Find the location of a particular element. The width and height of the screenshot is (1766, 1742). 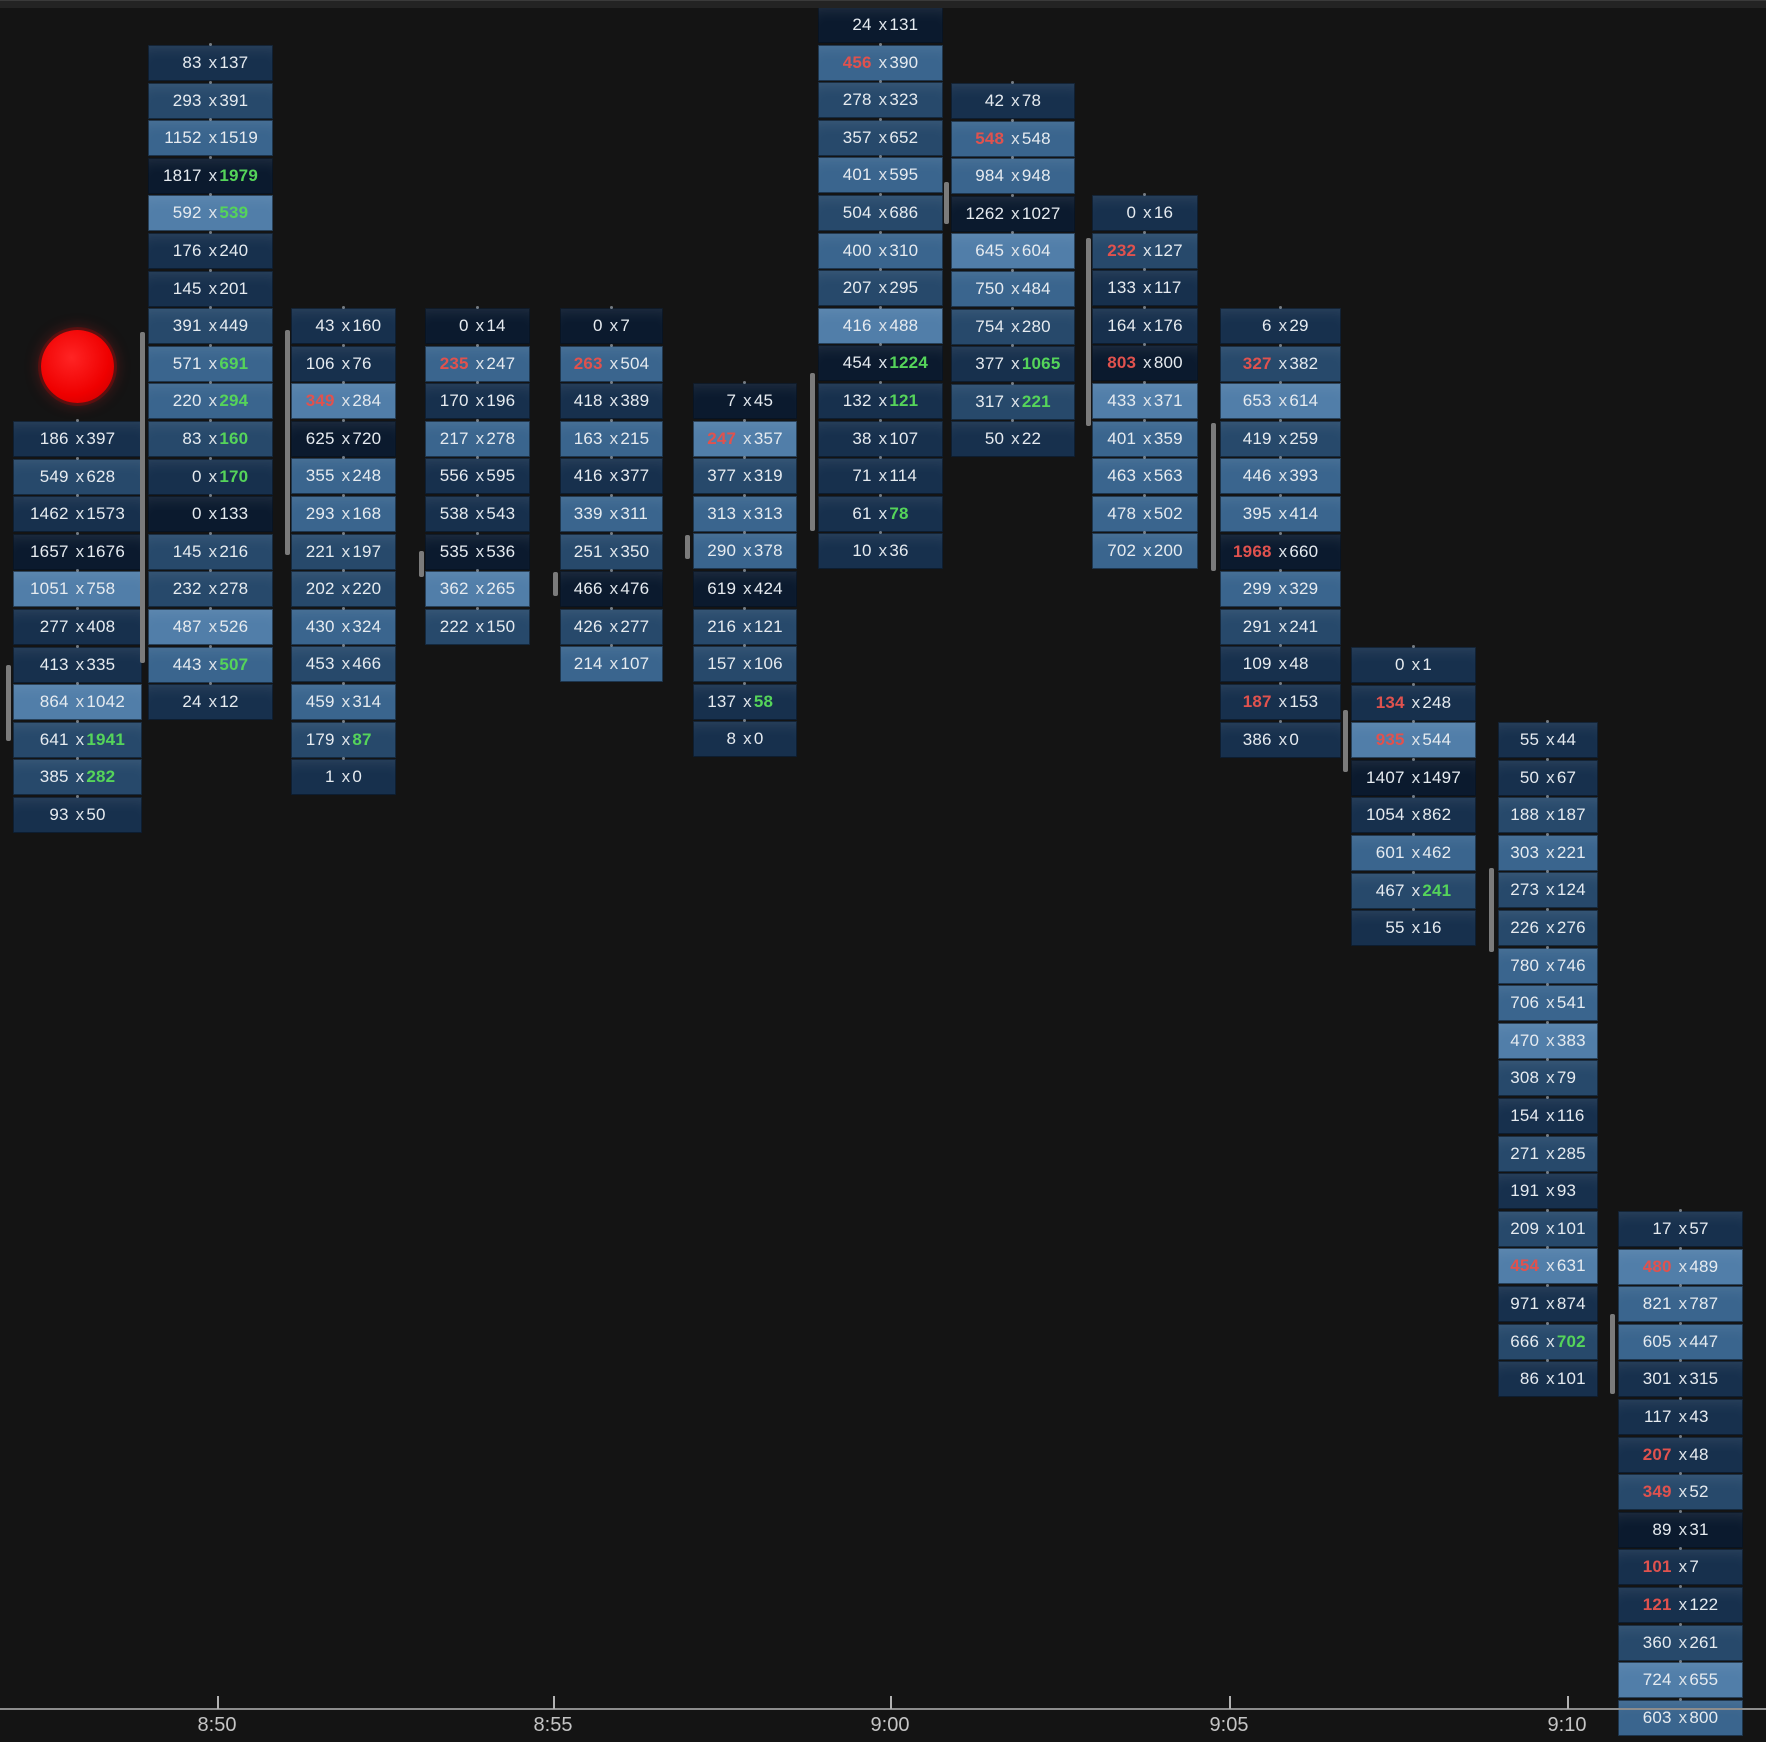

time-axis-line is located at coordinates (883, 1709).